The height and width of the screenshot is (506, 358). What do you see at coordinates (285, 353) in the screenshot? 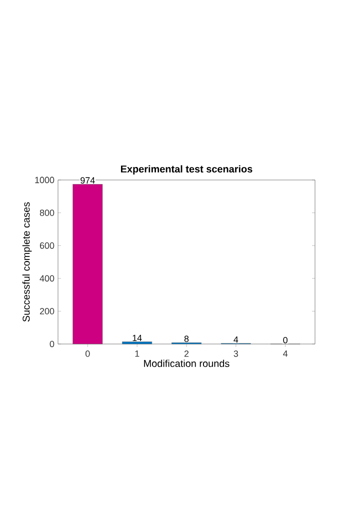
I see `x-tick-label: 4` at bounding box center [285, 353].